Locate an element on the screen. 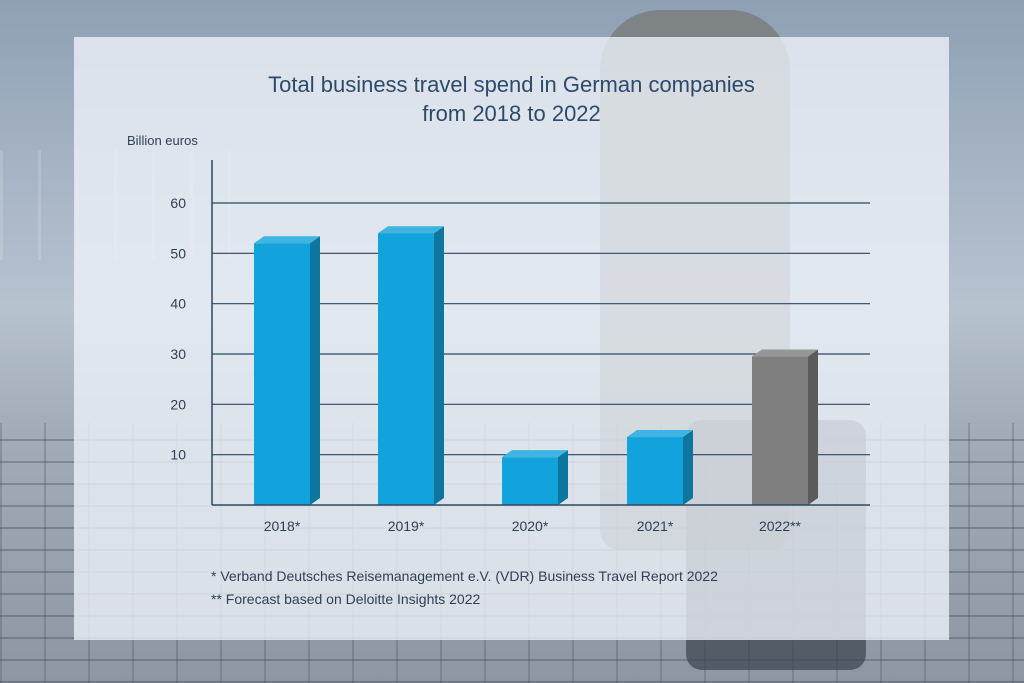  y-tick-label-30: 30 is located at coordinates (178, 354).